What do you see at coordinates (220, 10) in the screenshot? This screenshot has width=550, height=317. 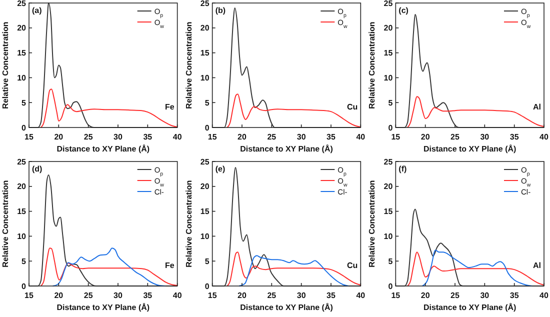 I see `annotation: (b)` at bounding box center [220, 10].